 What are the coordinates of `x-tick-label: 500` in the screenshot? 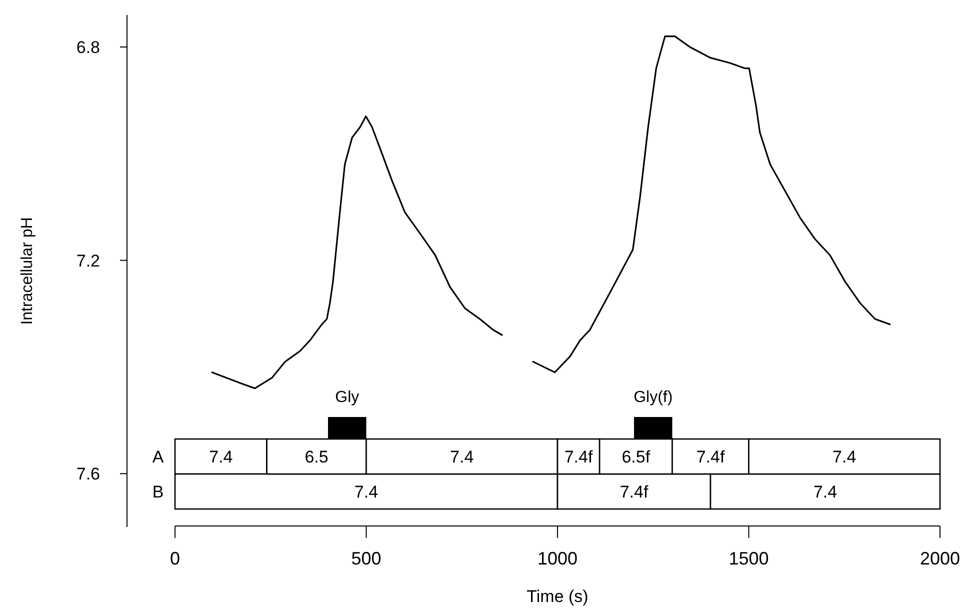 It's located at (366, 558).